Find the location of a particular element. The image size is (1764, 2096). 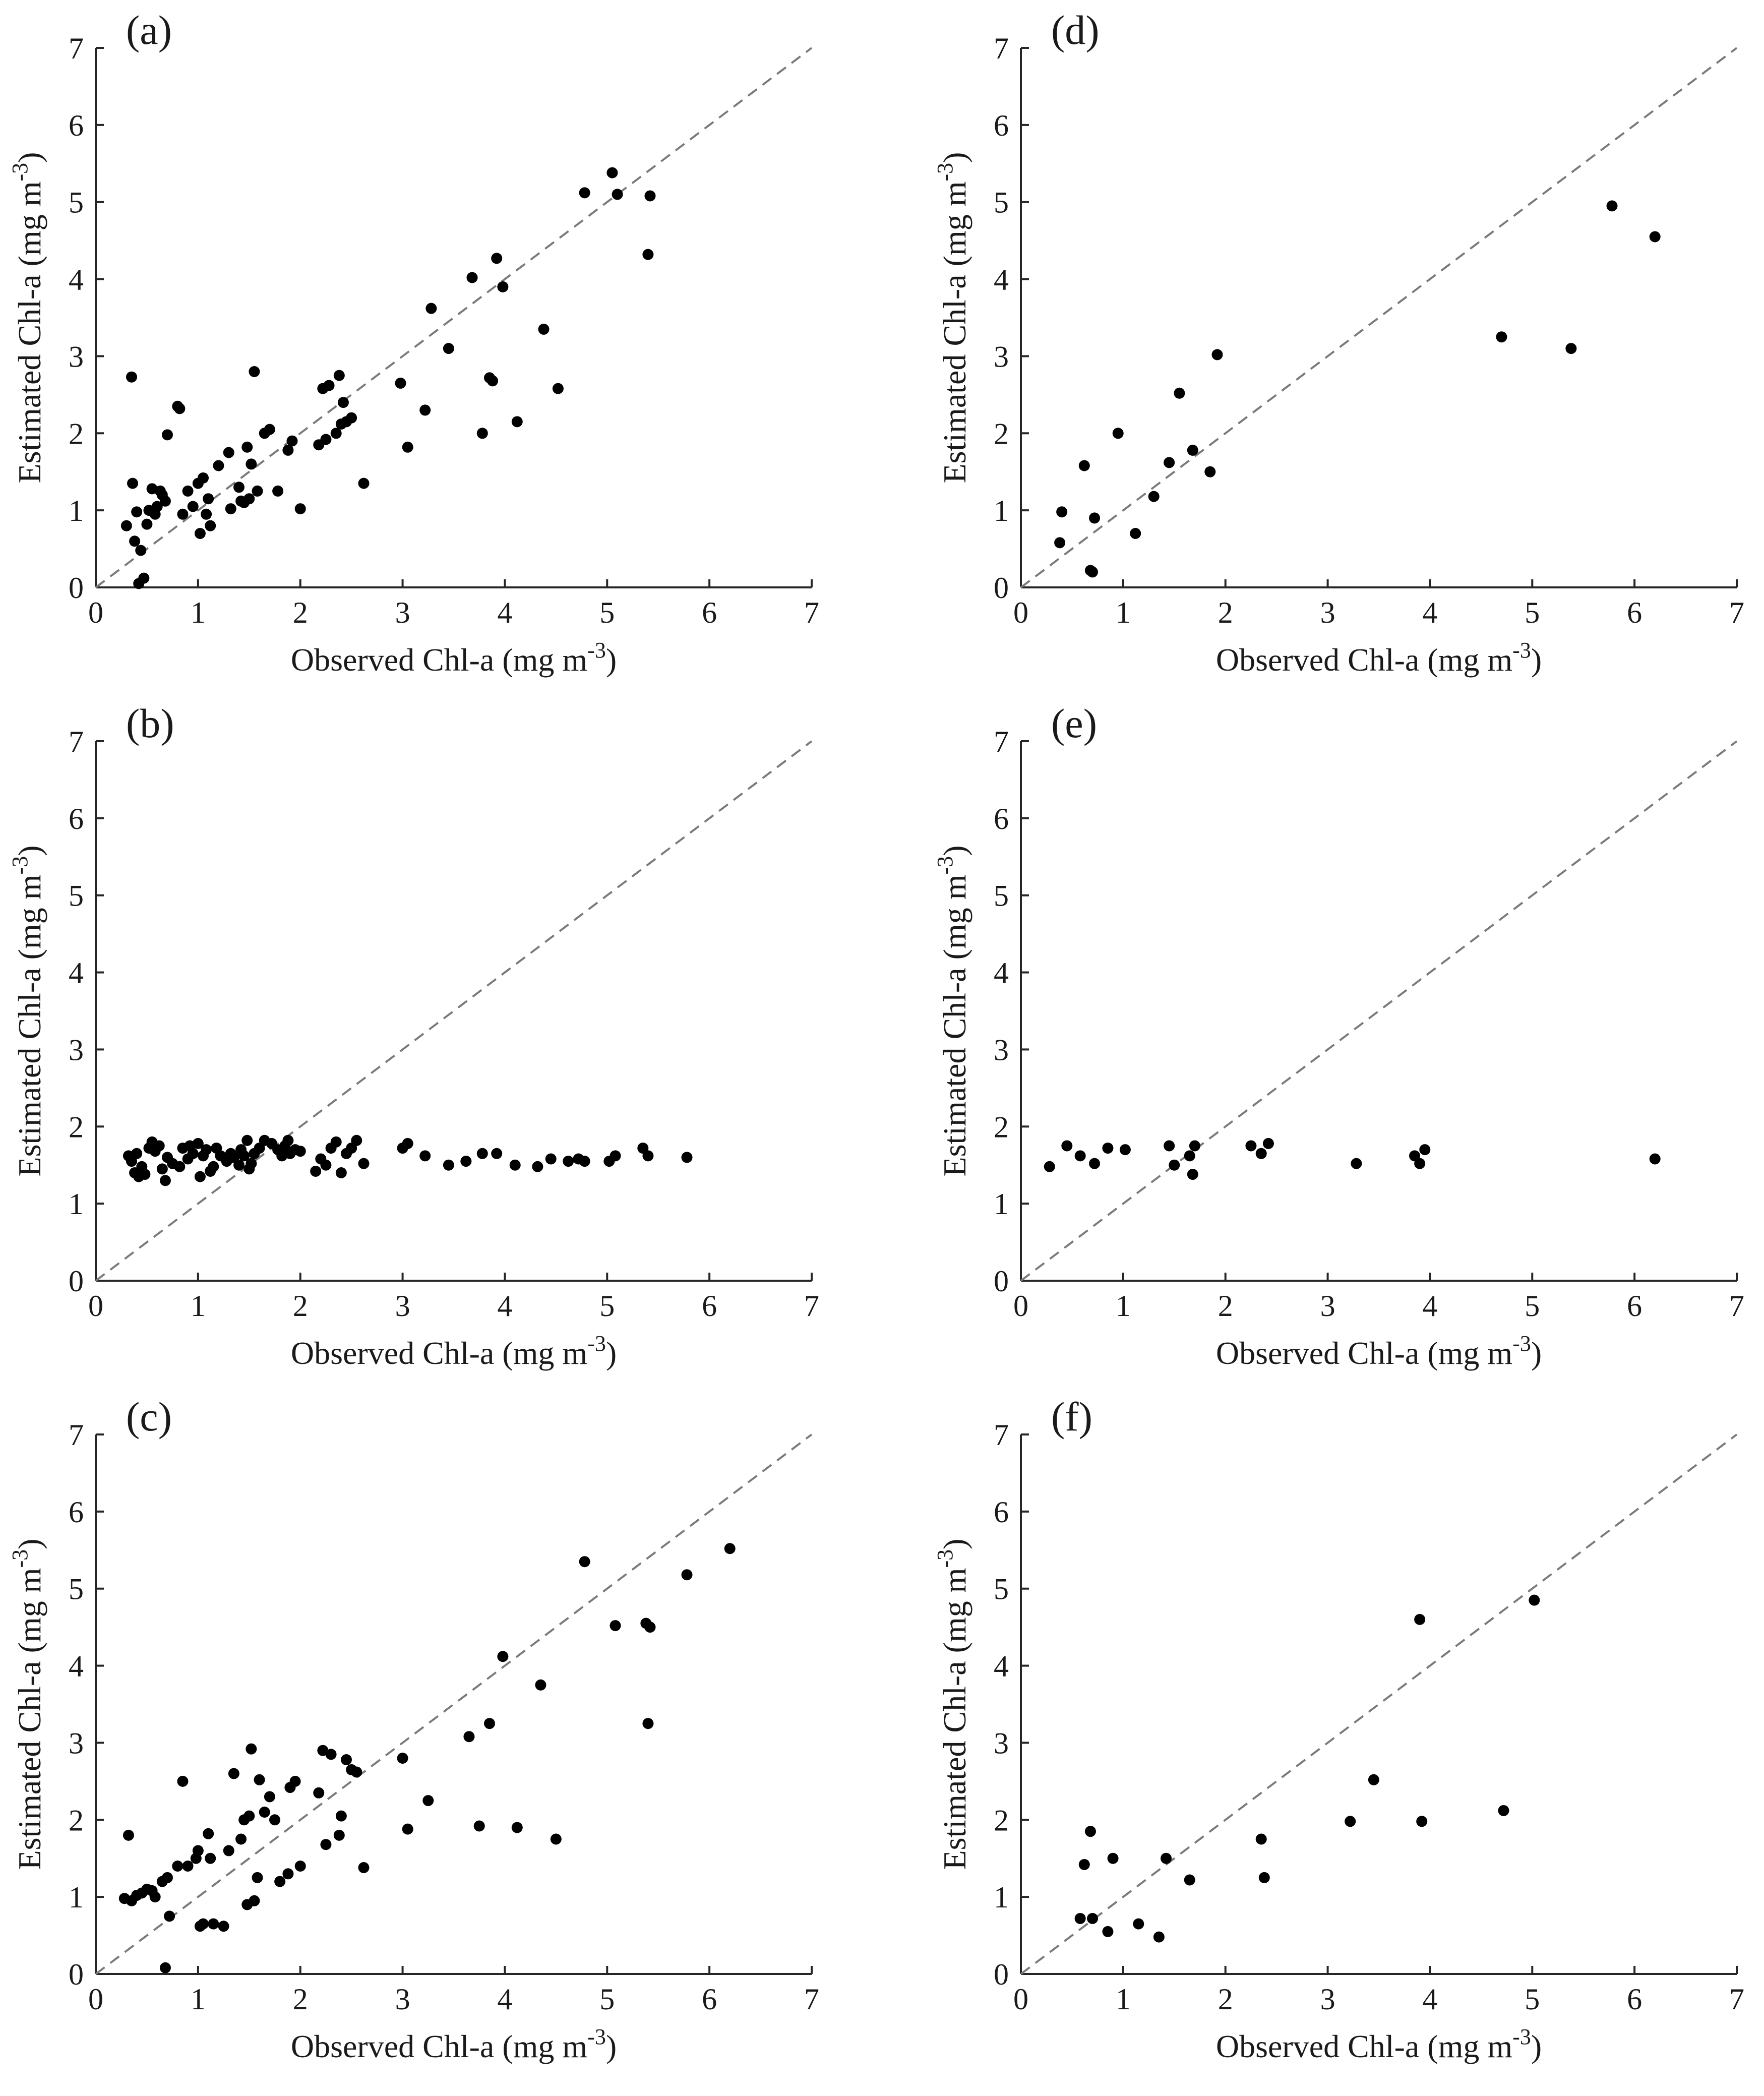

panel-label: (e) is located at coordinates (1074, 723).